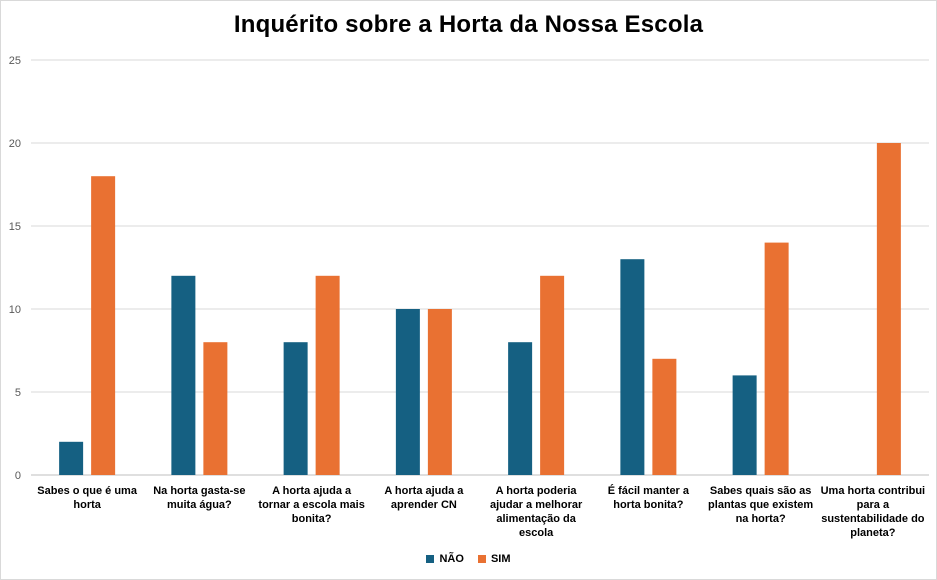 This screenshot has width=937, height=580. I want to click on legend-label-nao: NÃO, so click(451, 559).